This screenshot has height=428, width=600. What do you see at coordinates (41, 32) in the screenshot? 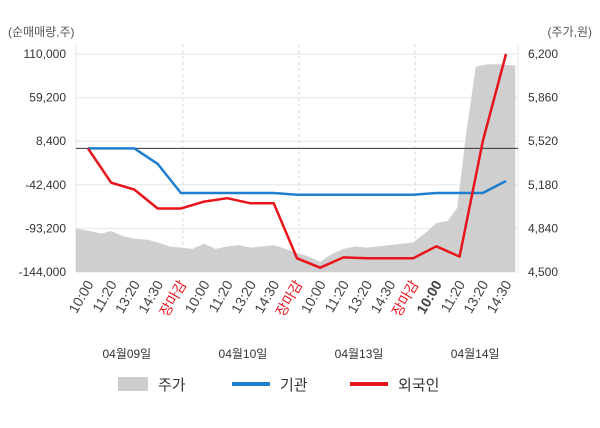
I see `left-axis-unit: (순매매량,주)` at bounding box center [41, 32].